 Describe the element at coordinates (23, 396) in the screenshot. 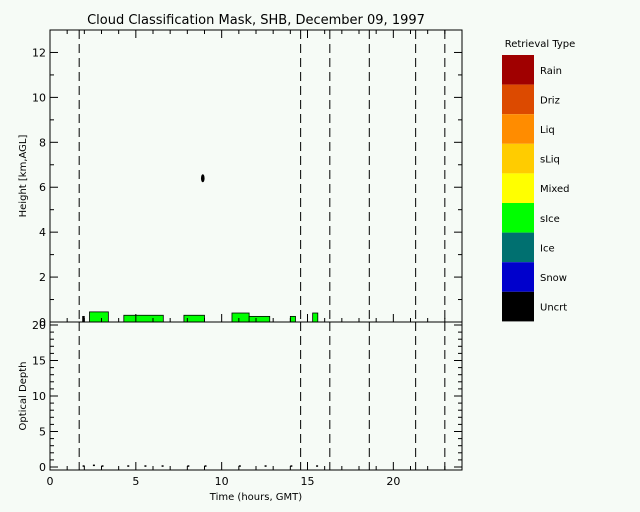

I see `bottom-y-axis-label: Optical Depth` at that location.